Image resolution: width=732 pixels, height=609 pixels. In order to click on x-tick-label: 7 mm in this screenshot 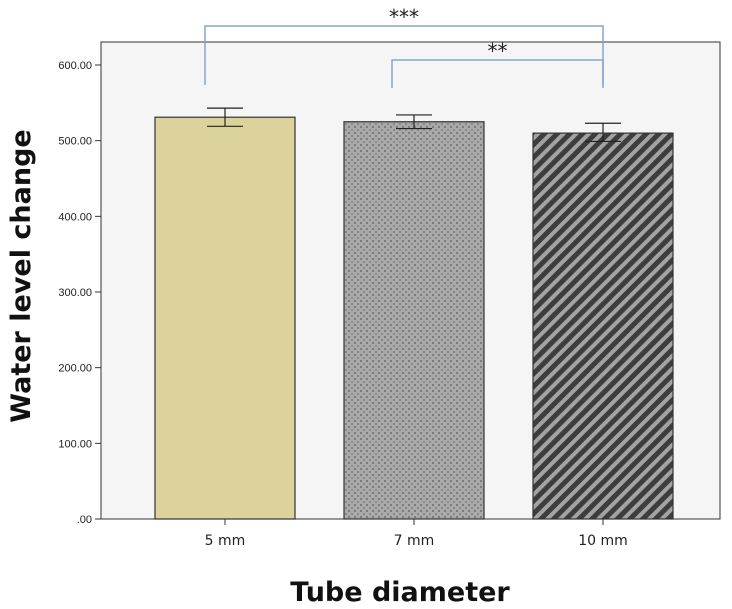, I will do `click(414, 541)`.